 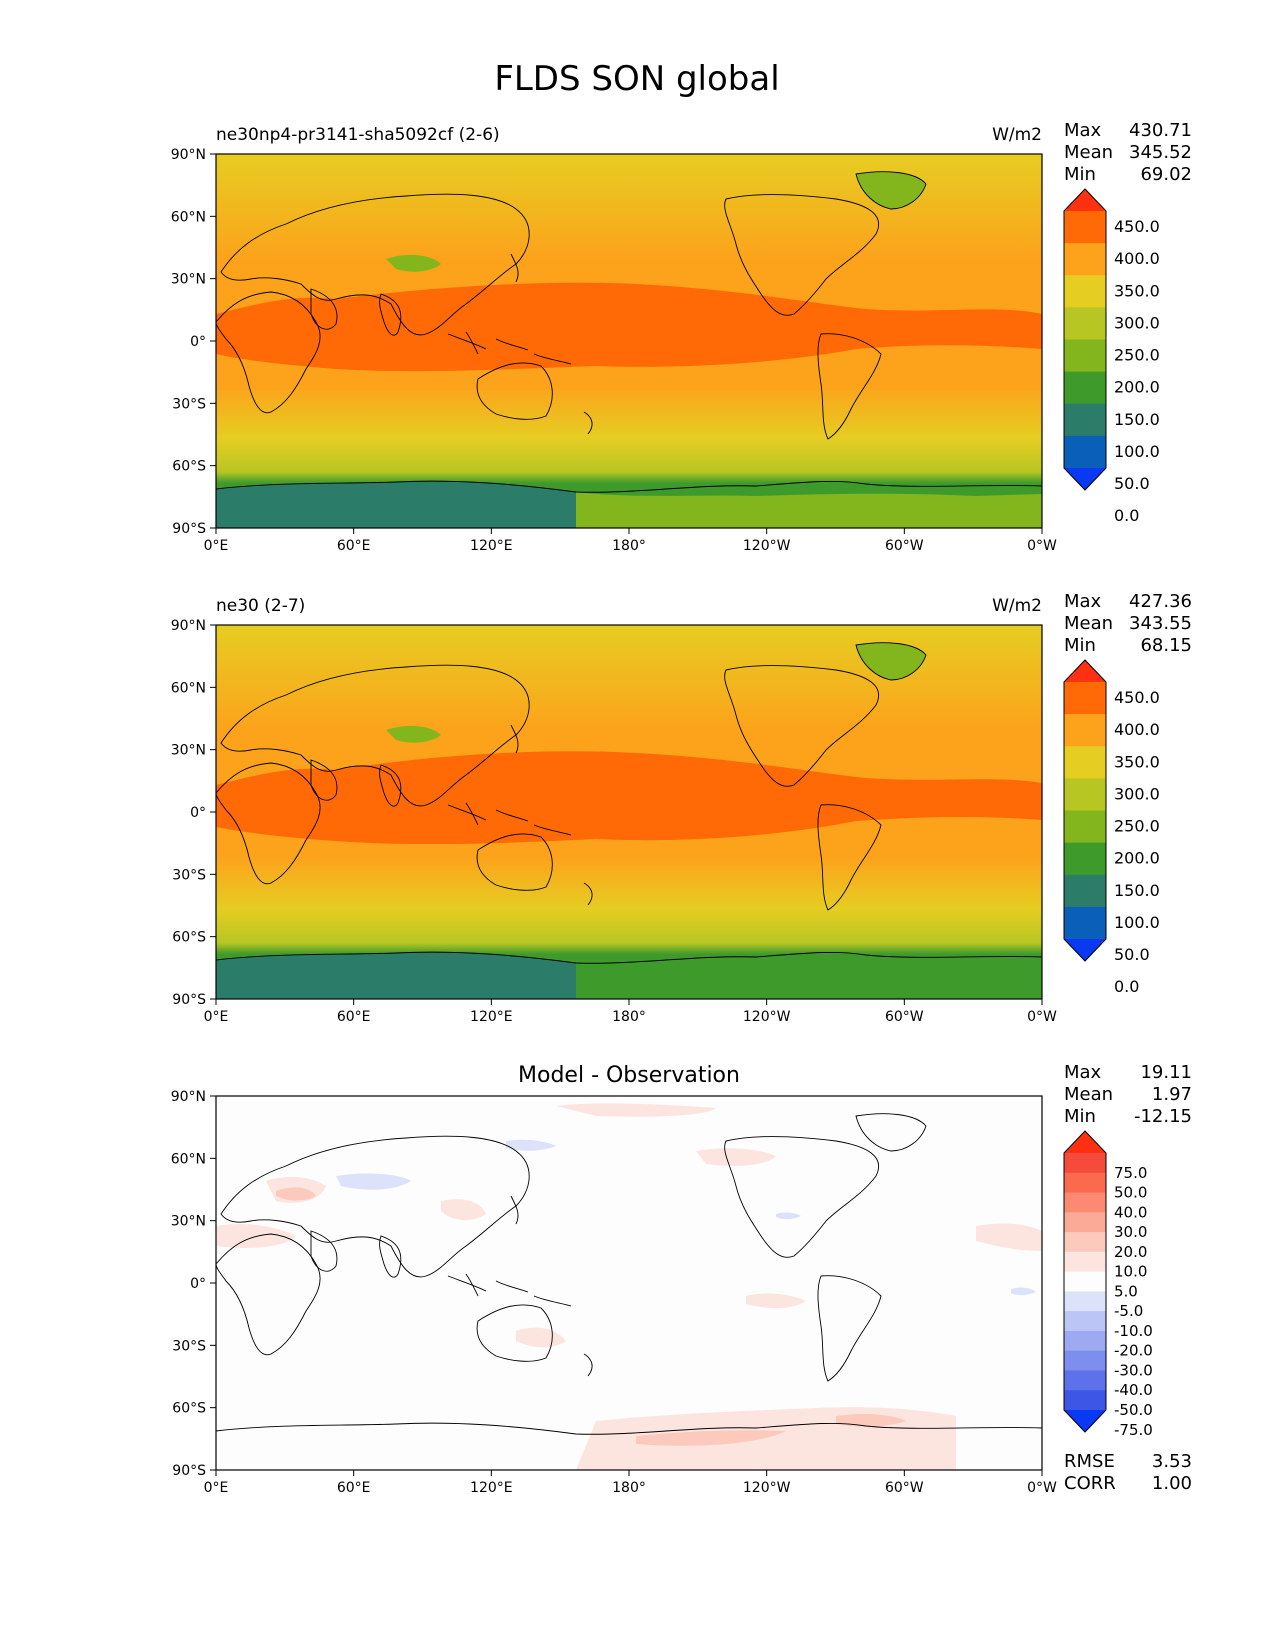 What do you see at coordinates (1089, 1461) in the screenshot?
I see `metric-rmse-label: RMSE` at bounding box center [1089, 1461].